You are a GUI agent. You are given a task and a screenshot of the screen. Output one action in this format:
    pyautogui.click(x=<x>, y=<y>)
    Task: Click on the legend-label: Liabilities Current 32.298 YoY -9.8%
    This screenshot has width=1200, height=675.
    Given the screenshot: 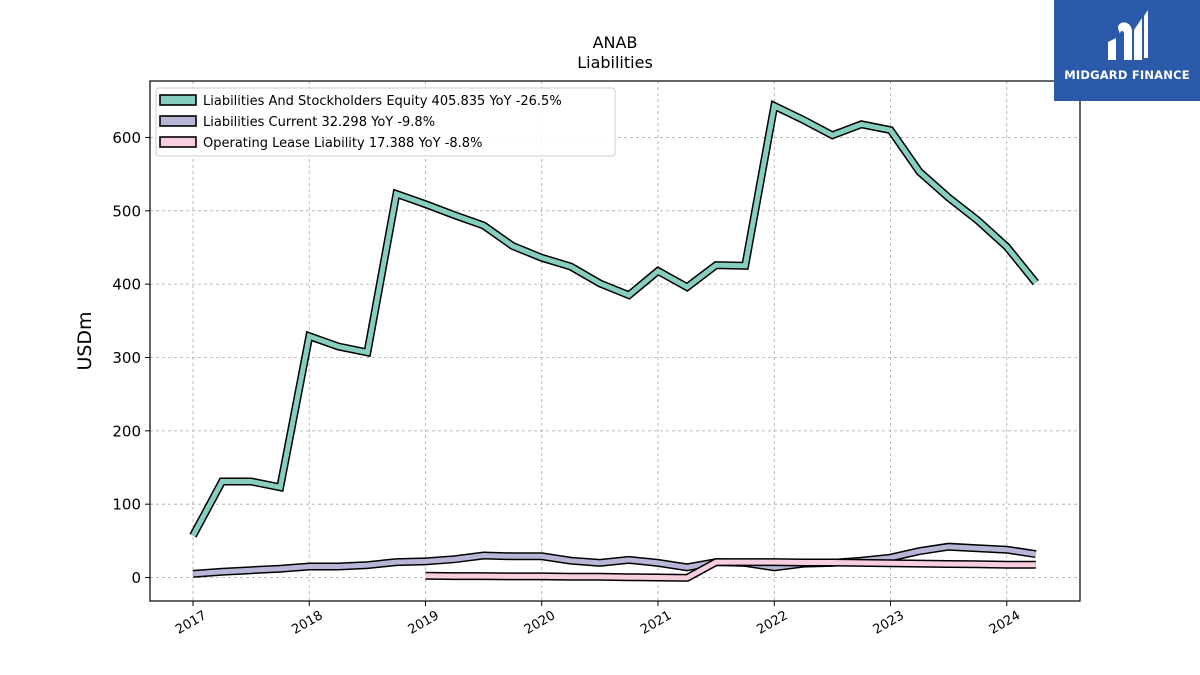 What is the action you would take?
    pyautogui.click(x=319, y=122)
    